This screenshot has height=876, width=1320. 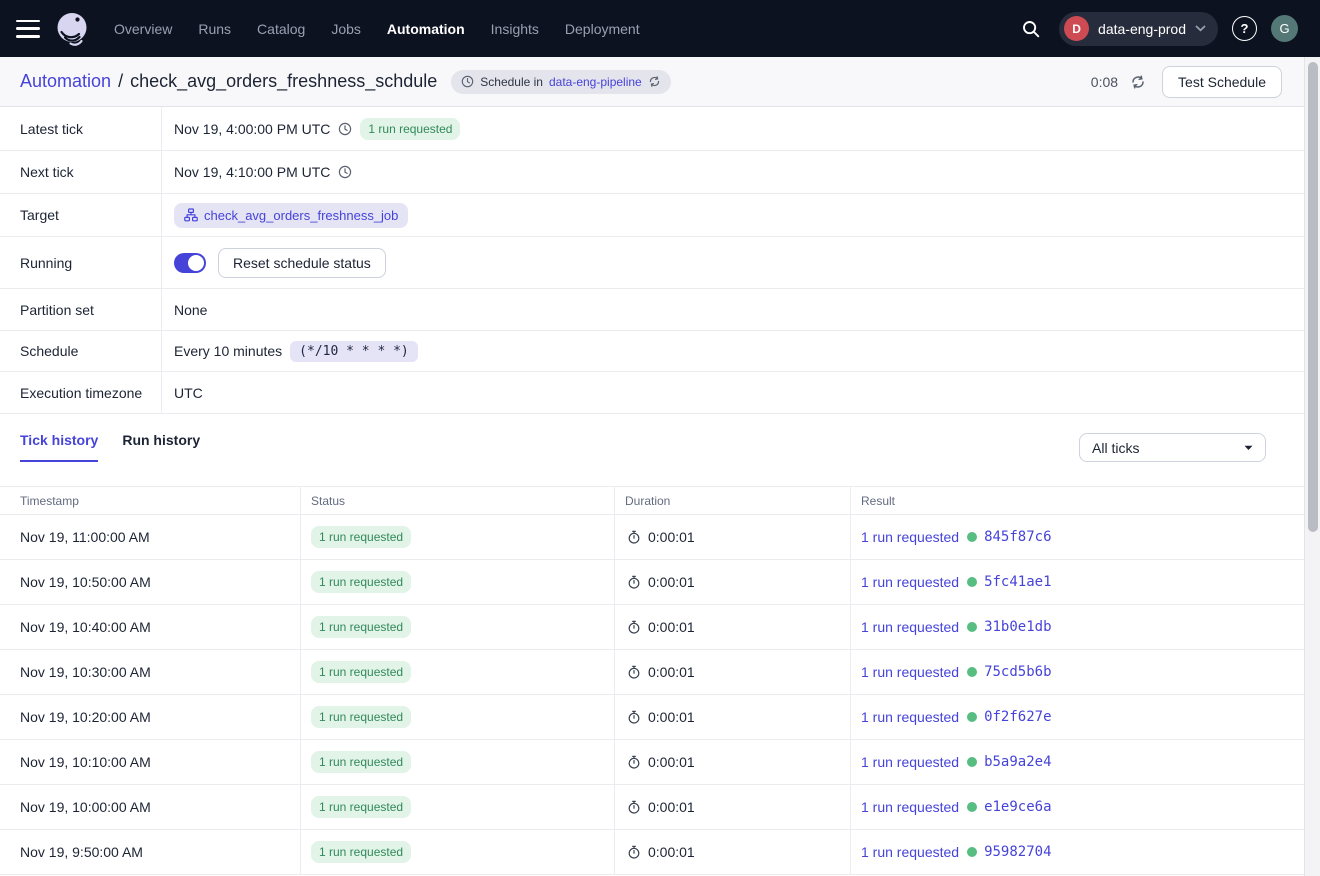 What do you see at coordinates (732, 500) in the screenshot?
I see `column-header-duration: Duration` at bounding box center [732, 500].